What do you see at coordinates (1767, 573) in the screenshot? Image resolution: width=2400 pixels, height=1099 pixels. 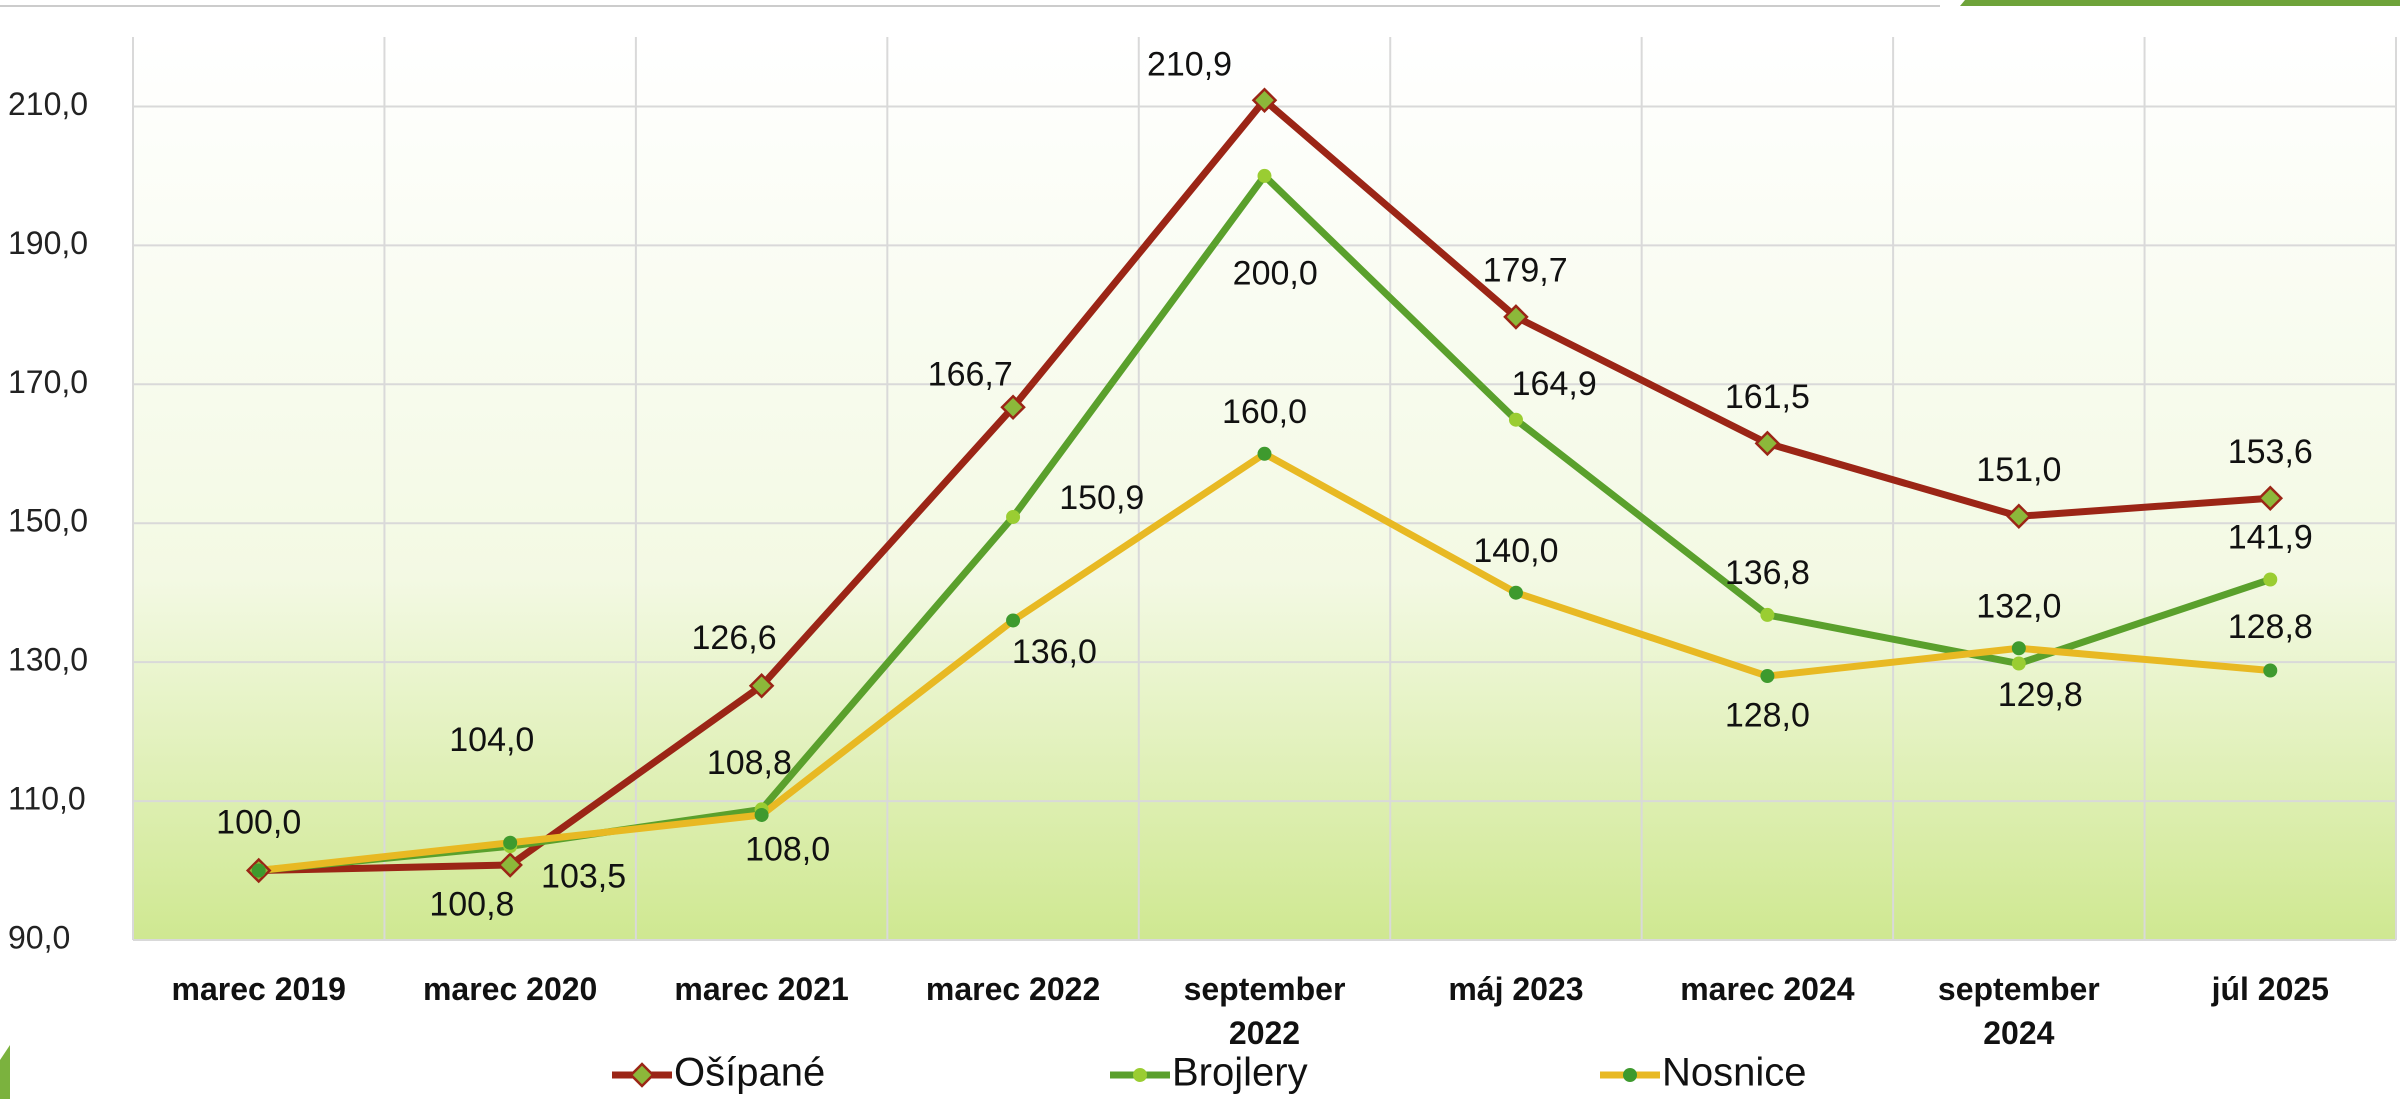 I see `data-label: 136,8` at bounding box center [1767, 573].